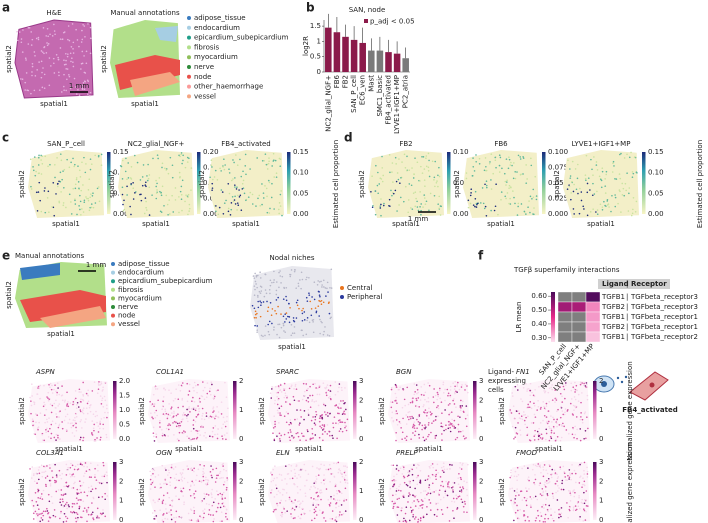 This screenshot has width=708, height=523. I want to click on x-axis-label: spatial1, so click(145, 104).